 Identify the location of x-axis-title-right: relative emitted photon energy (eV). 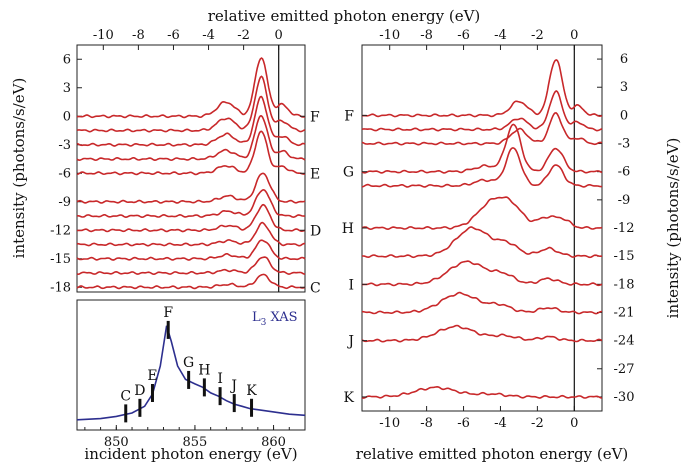
(492, 454).